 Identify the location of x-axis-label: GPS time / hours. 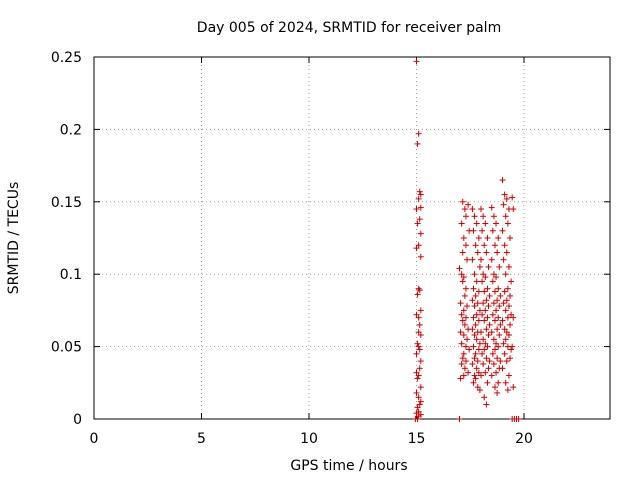
(348, 466).